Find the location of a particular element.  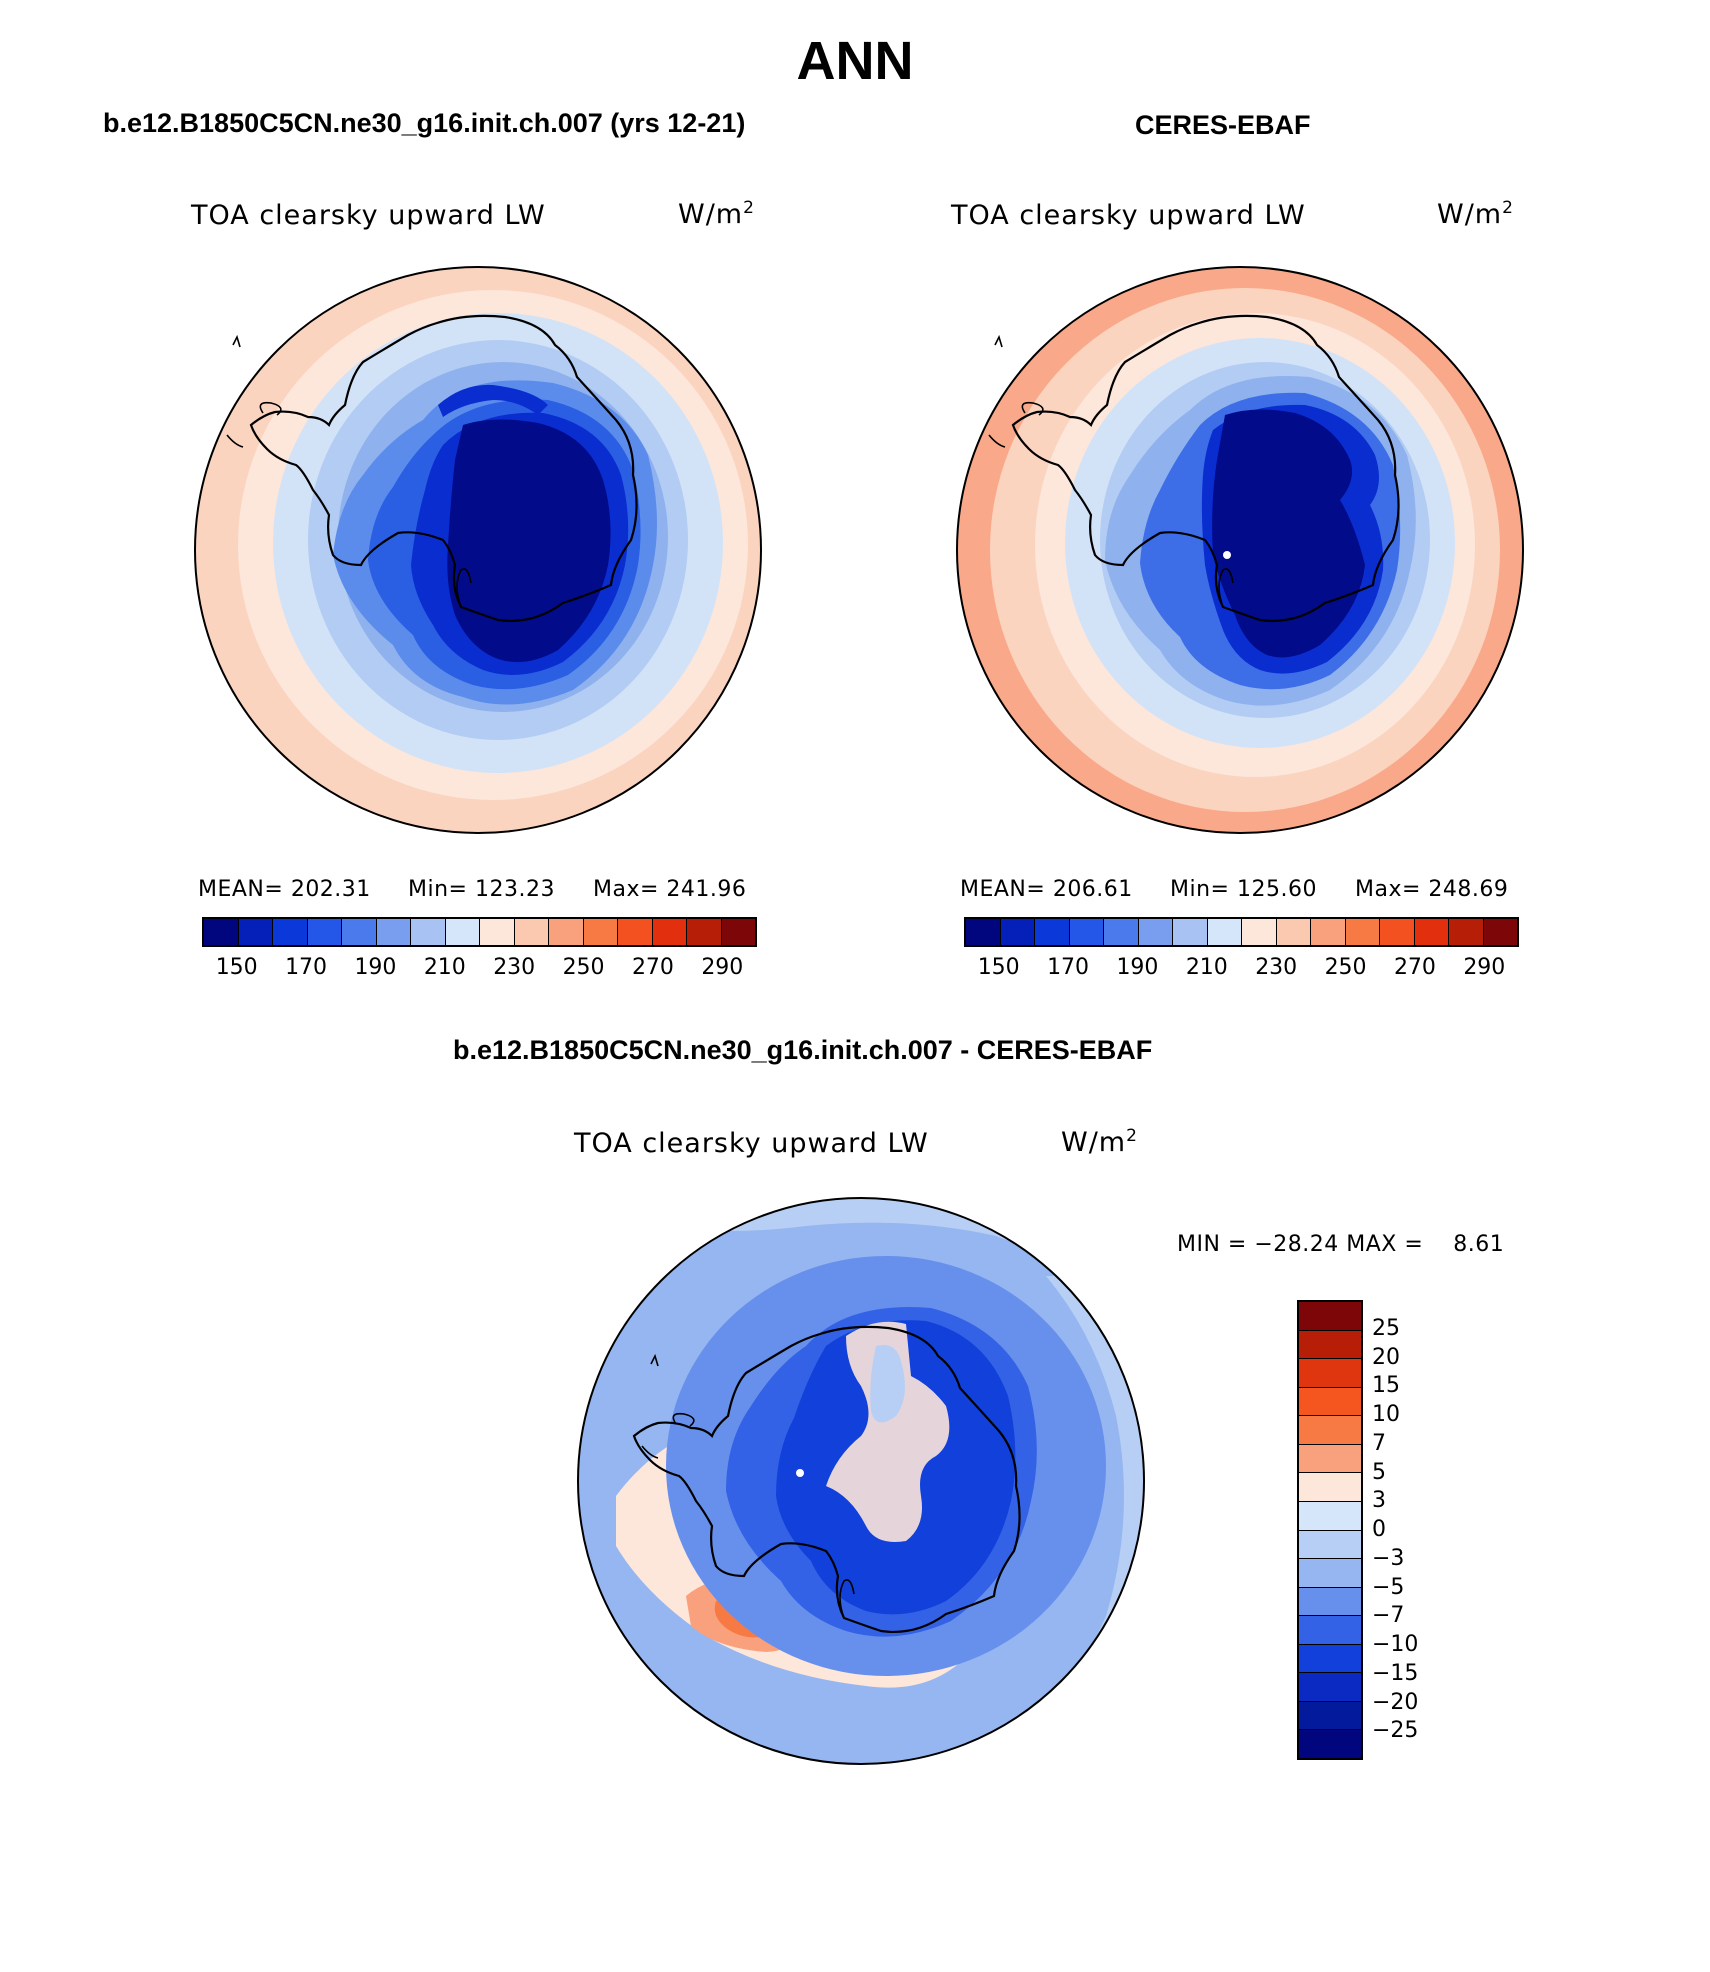

panel2-units: W/m2 is located at coordinates (1475, 214).